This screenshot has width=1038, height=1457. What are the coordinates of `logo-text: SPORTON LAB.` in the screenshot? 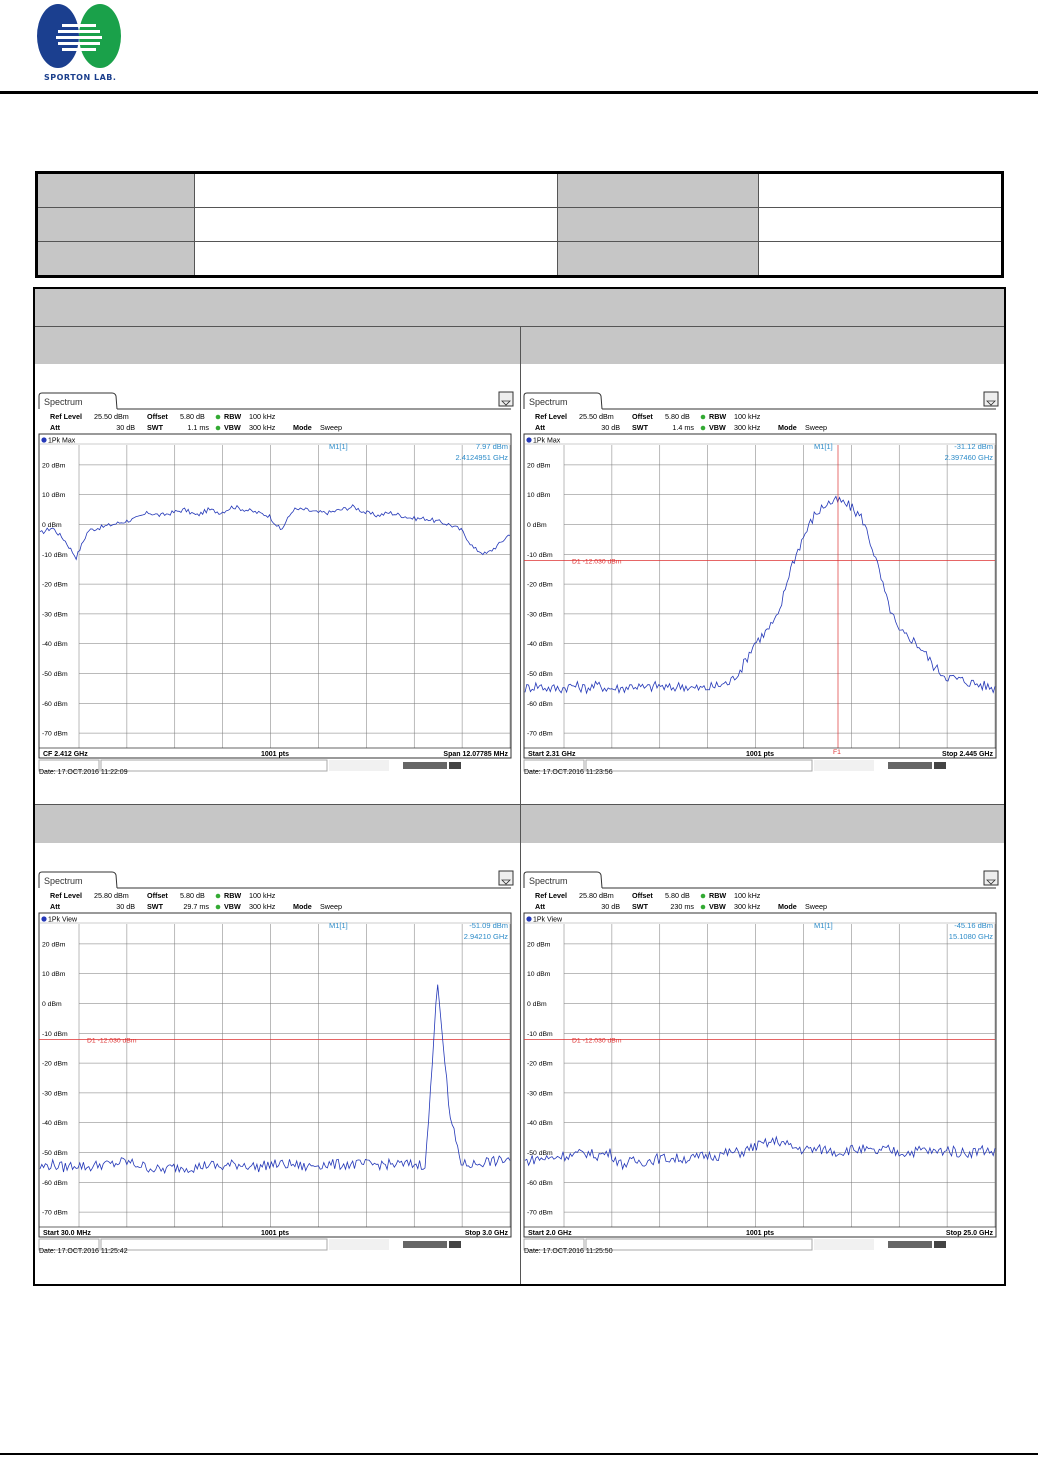 It's located at (80, 77).